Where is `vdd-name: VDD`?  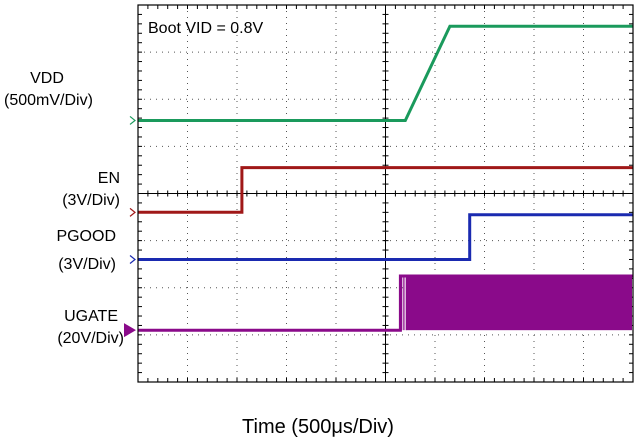
vdd-name: VDD is located at coordinates (47, 78).